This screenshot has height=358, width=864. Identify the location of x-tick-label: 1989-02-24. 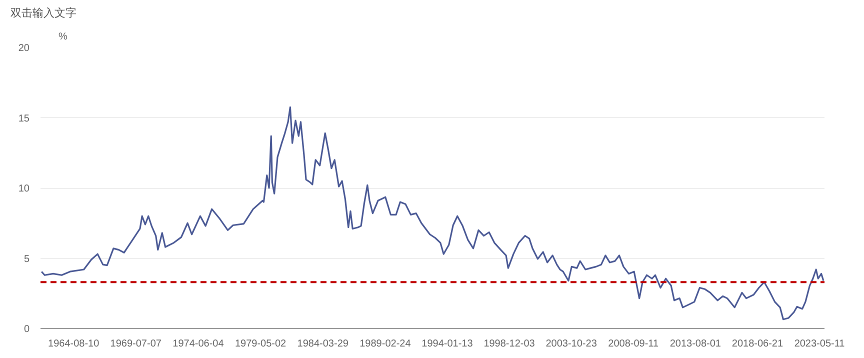
(386, 344).